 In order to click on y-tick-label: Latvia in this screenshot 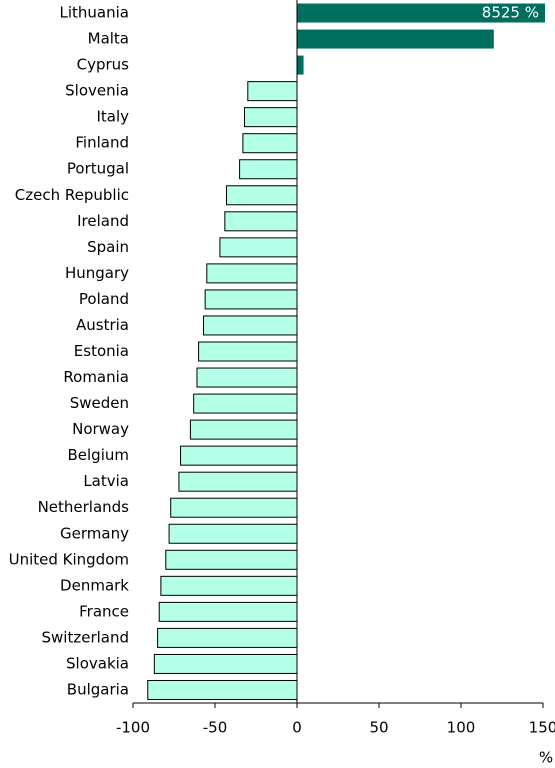, I will do `click(106, 481)`.